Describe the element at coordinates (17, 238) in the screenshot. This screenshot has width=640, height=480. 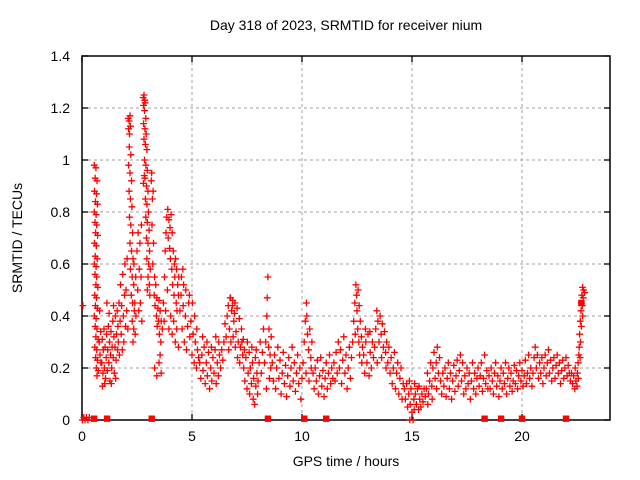
I see `y-axis-label: SRMTID / TECUs` at that location.